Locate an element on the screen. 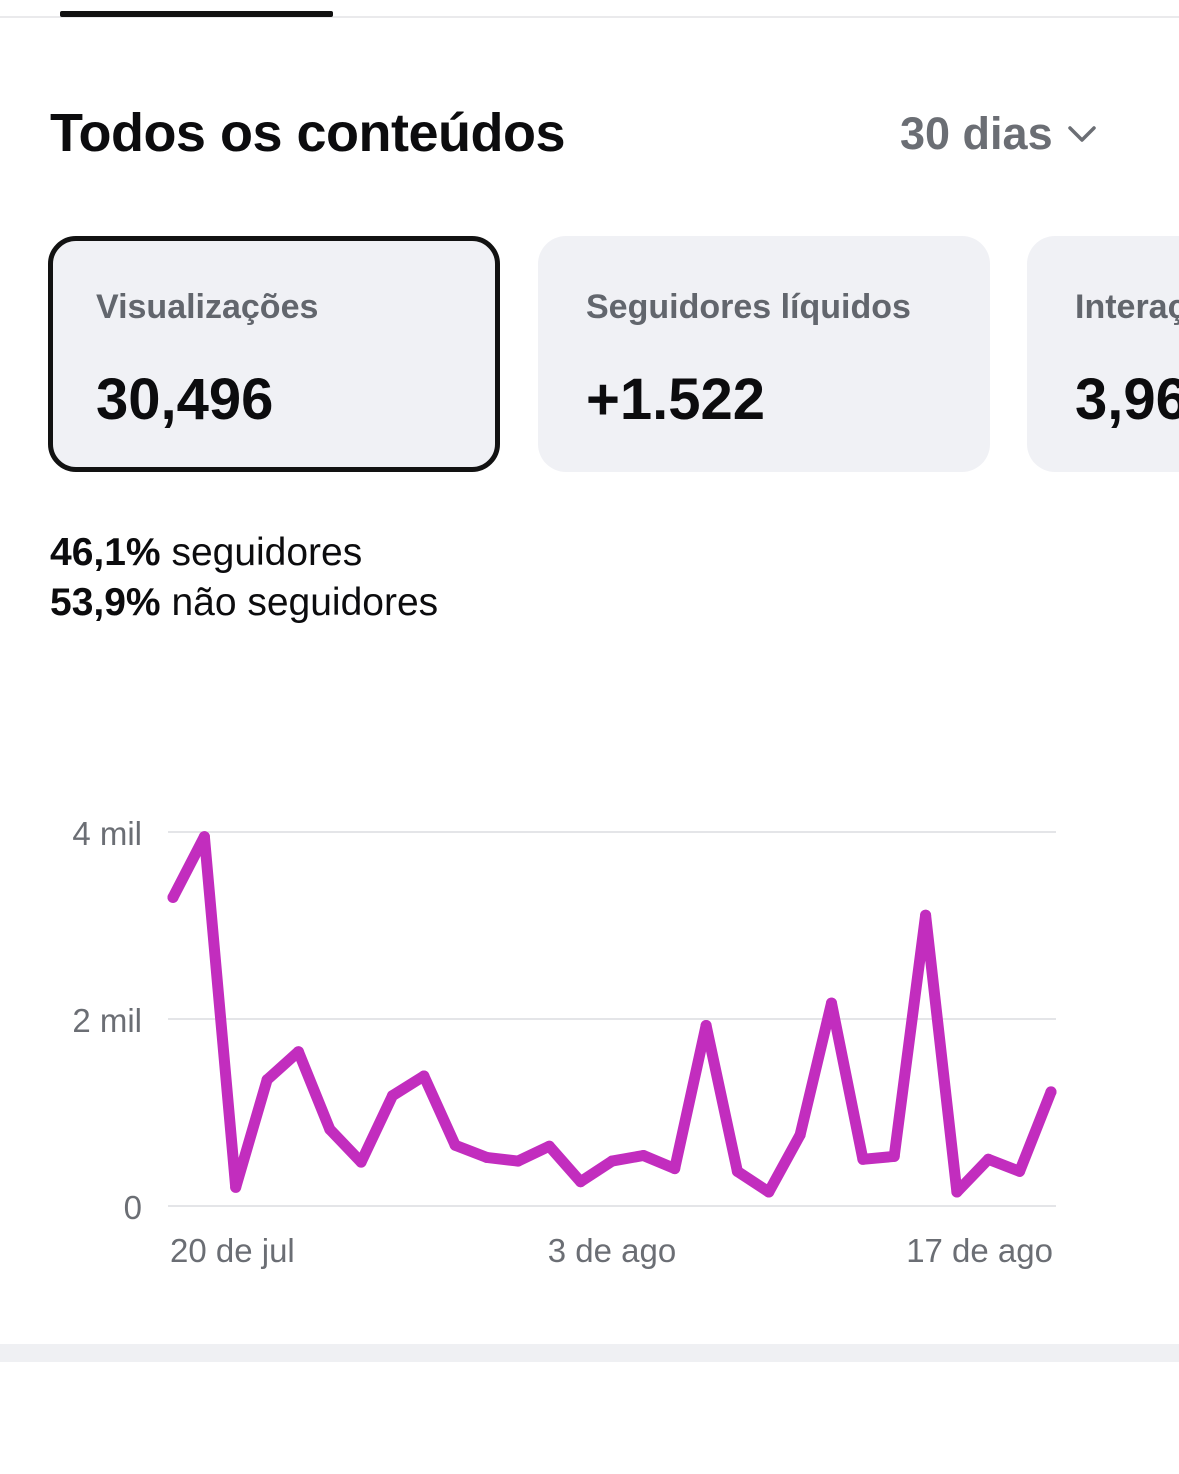 The image size is (1179, 1474). metric-value: +1.522 is located at coordinates (676, 399).